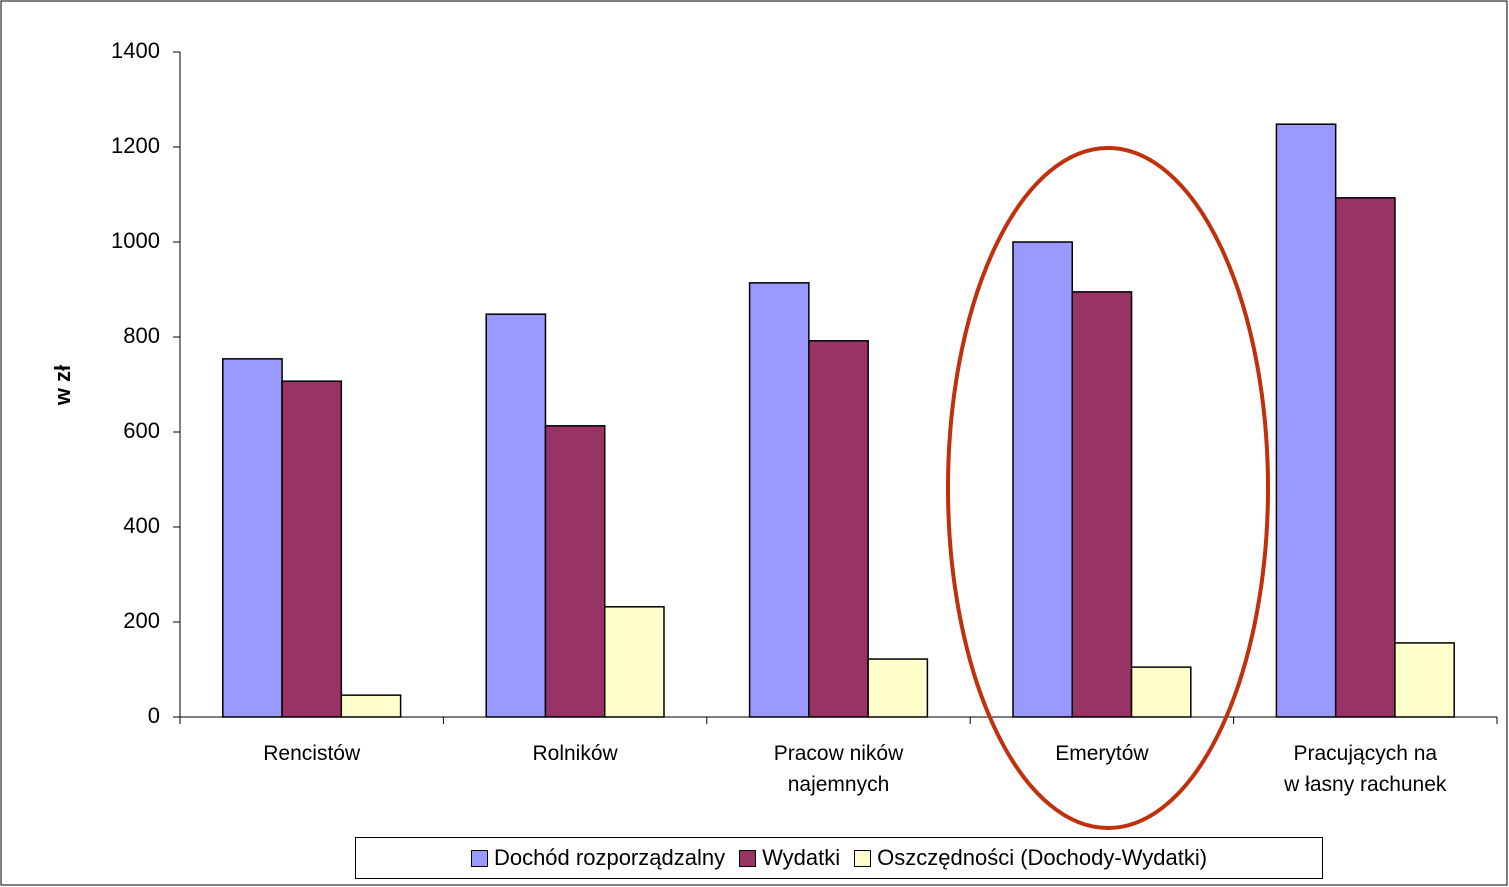 The height and width of the screenshot is (887, 1509). What do you see at coordinates (609, 857) in the screenshot?
I see `legend-label: Dochód rozporządzalny` at bounding box center [609, 857].